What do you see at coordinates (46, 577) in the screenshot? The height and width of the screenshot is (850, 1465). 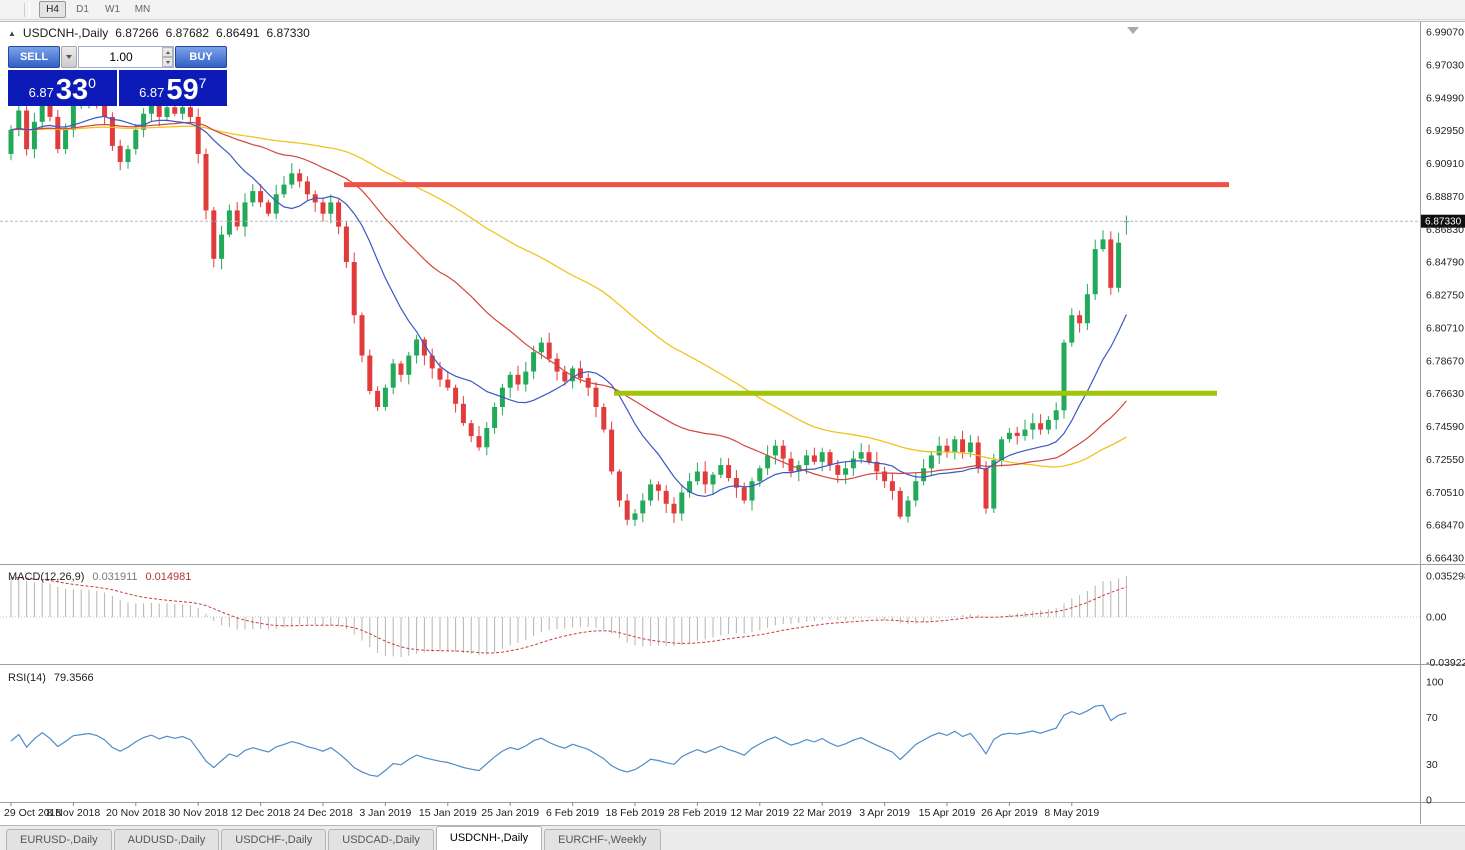 I see `macd-name: MACD(12,26,9)` at bounding box center [46, 577].